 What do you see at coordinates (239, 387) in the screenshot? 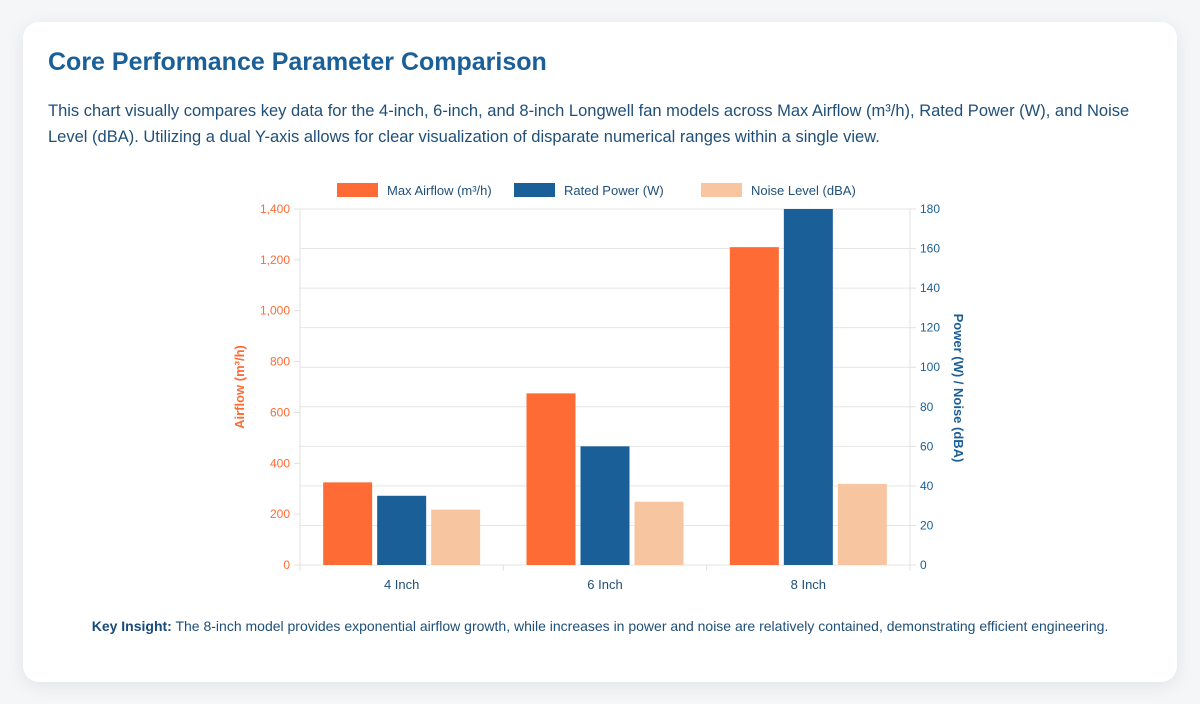
I see `left-axis-title: Airflow (m³/h)` at bounding box center [239, 387].